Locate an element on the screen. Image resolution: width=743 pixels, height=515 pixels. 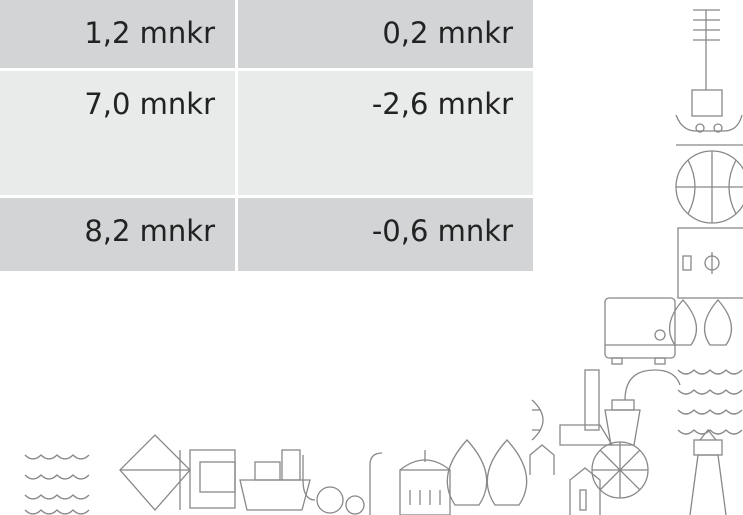
table-cell: -2,6 mnkr is located at coordinates (385, 133).